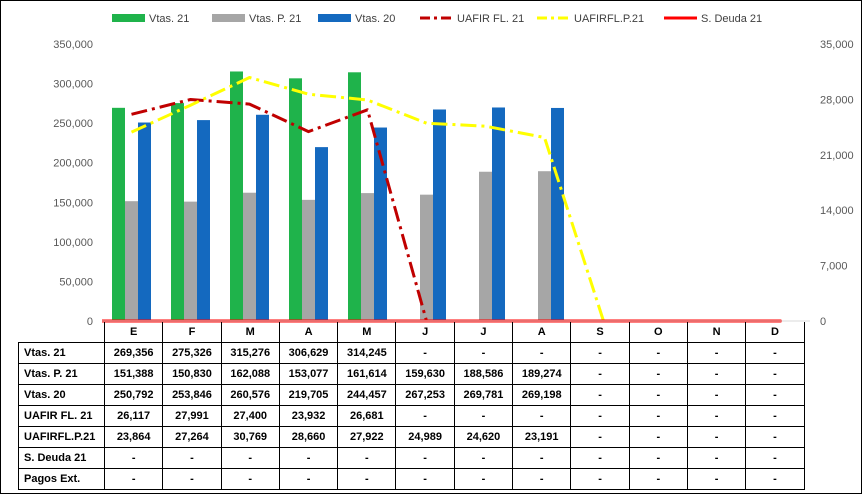  What do you see at coordinates (133, 395) in the screenshot?
I see `table-cell: 250,792` at bounding box center [133, 395].